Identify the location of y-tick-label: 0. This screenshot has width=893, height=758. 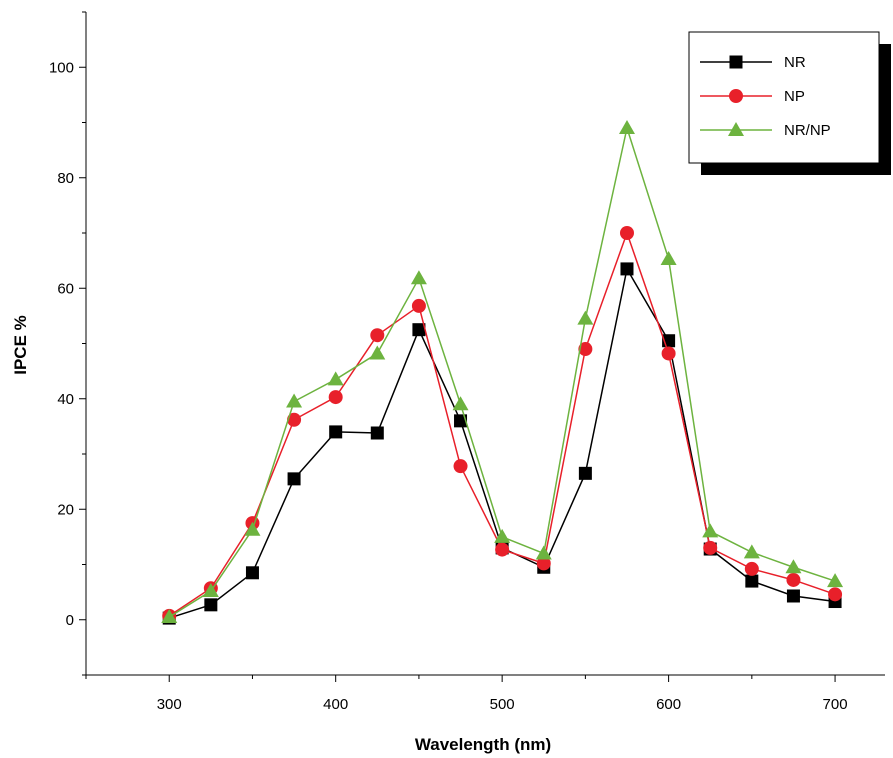
(70, 620).